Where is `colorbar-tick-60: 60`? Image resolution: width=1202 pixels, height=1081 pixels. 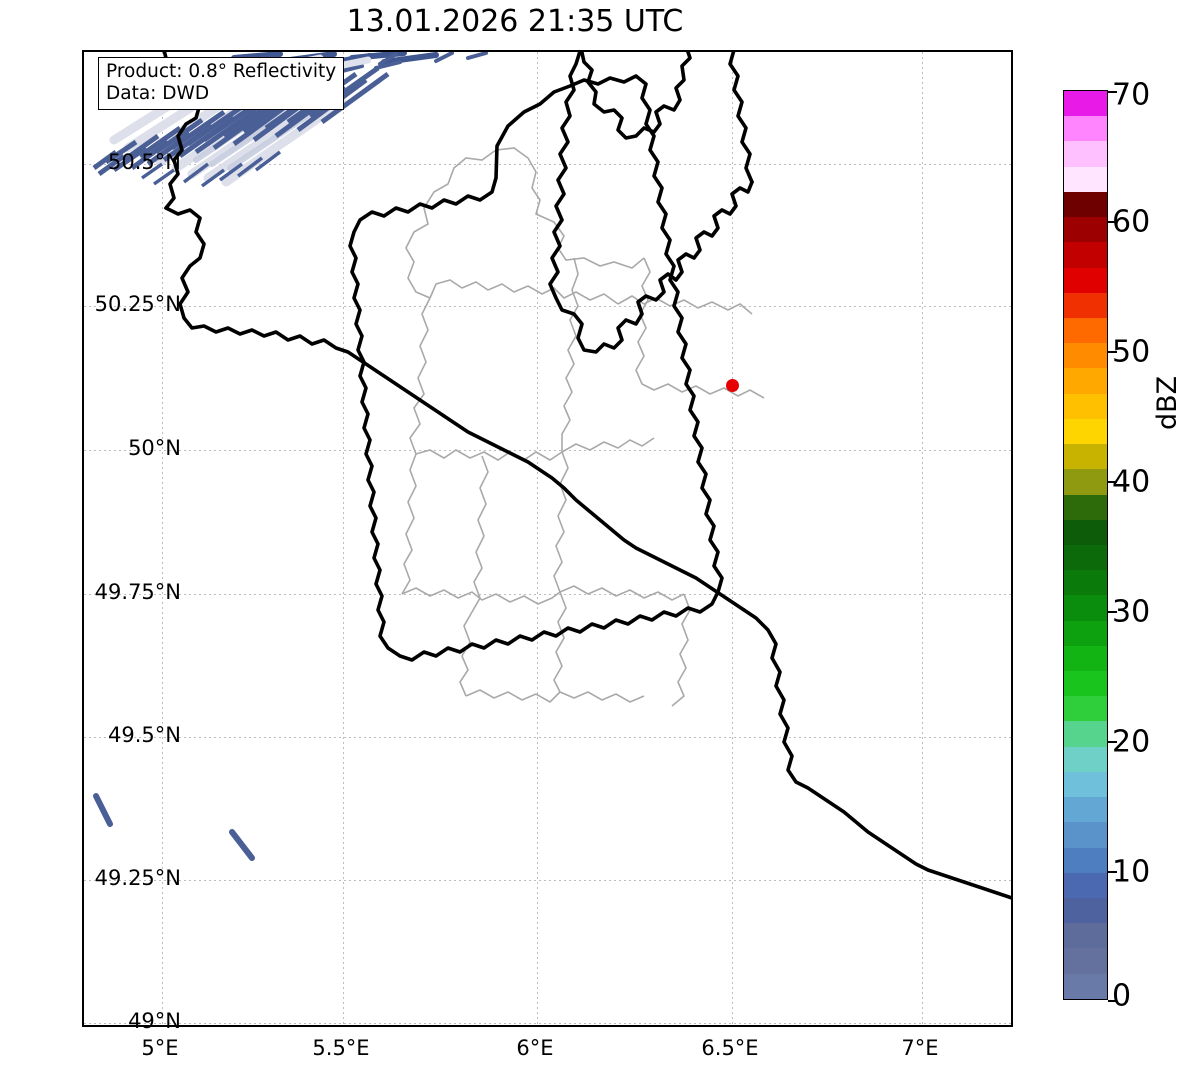
colorbar-tick-60: 60 is located at coordinates (1131, 222).